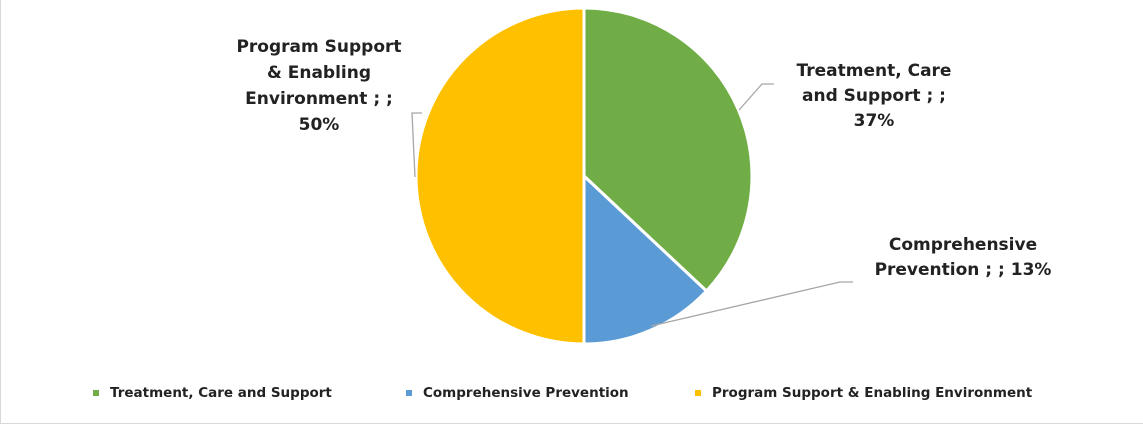  I want to click on pie-slice-treatment, so click(668, 149).